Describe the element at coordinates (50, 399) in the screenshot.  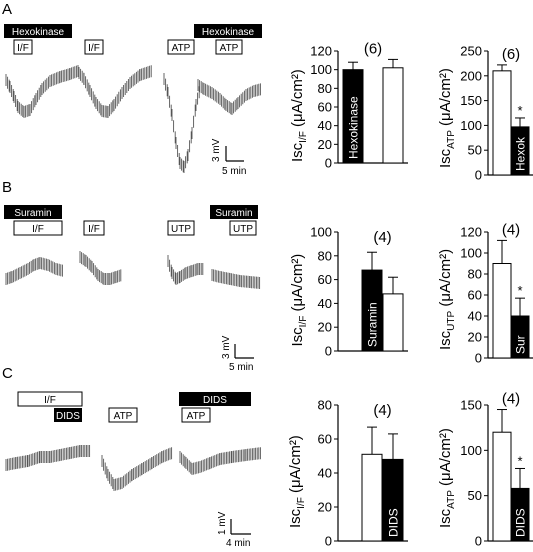
I see `if-box-c1` at that location.